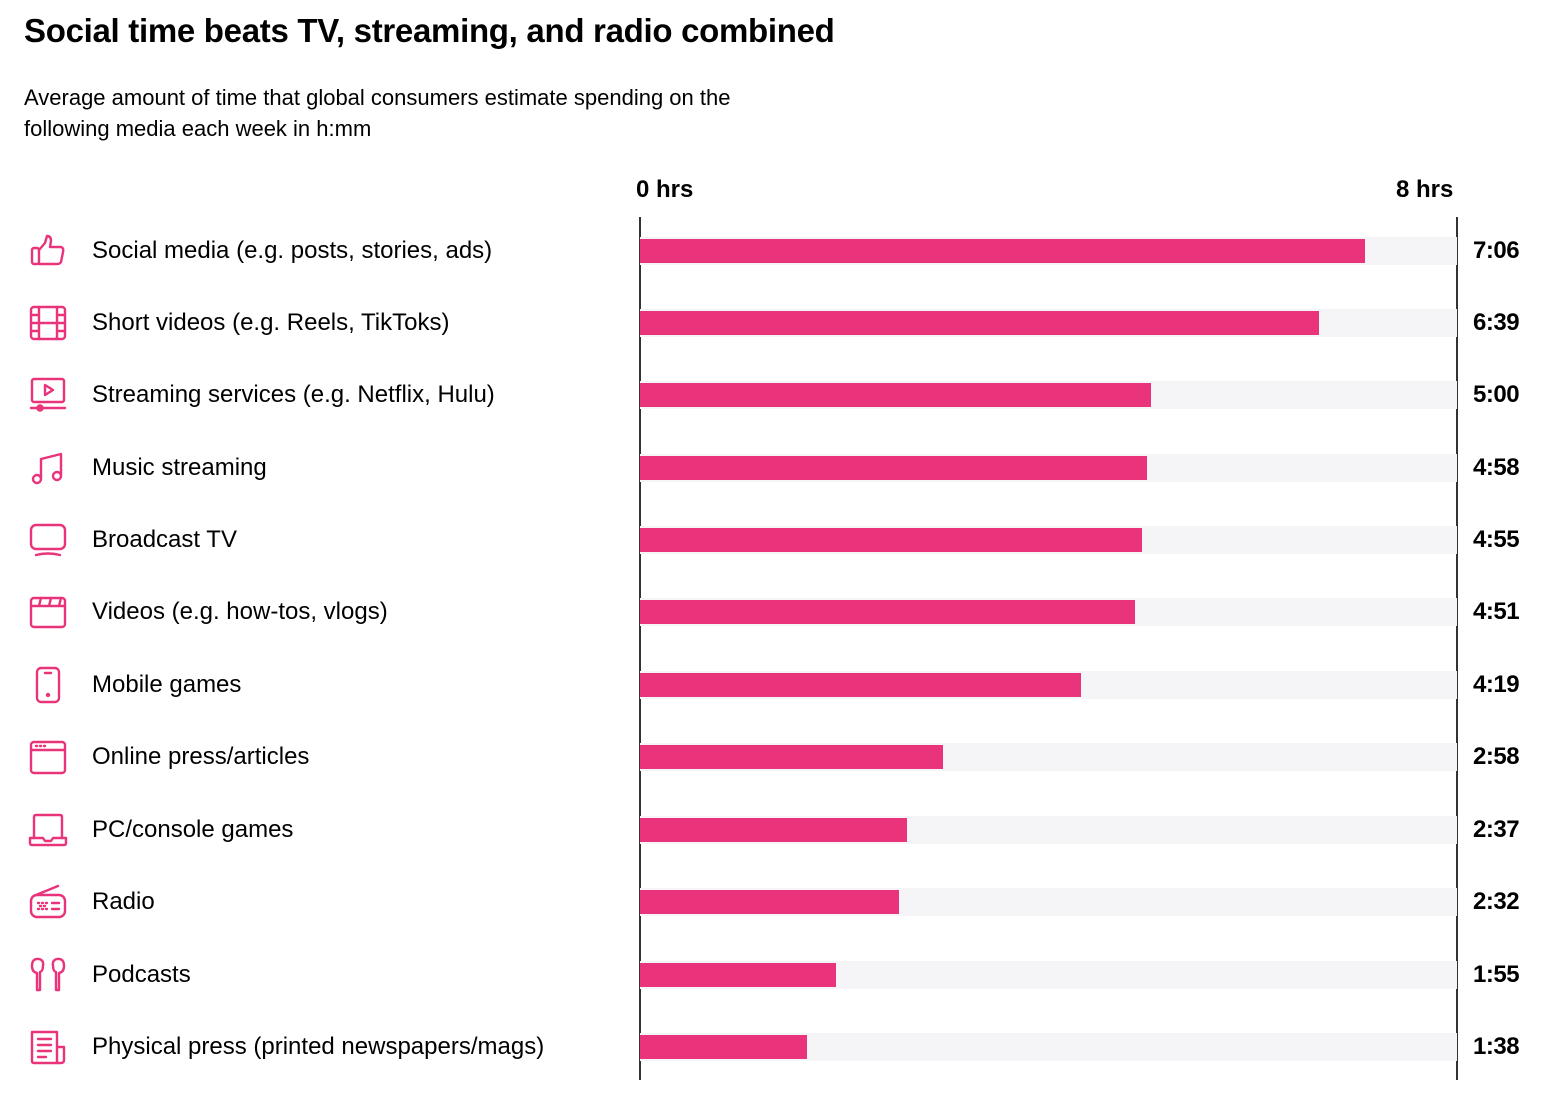  I want to click on category-label: Podcasts, so click(141, 974).